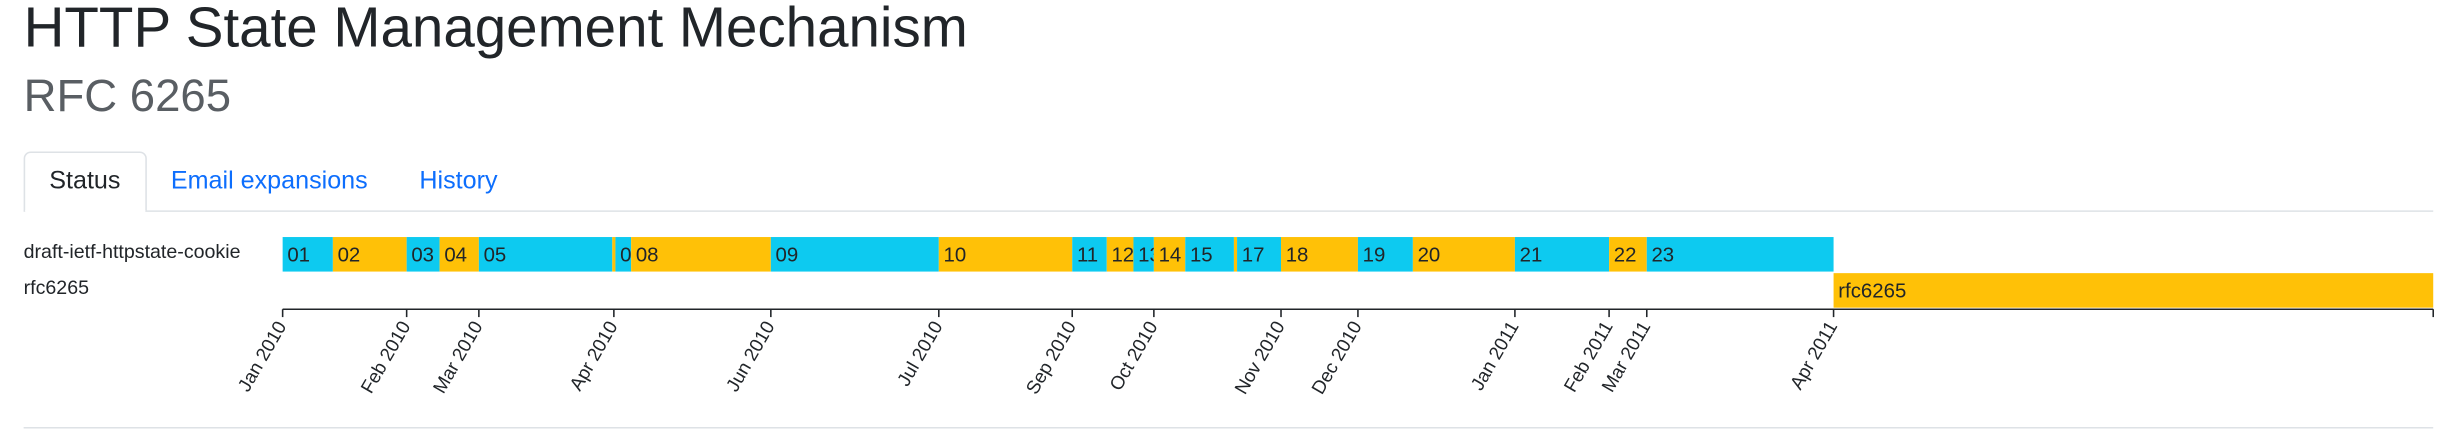 The width and height of the screenshot is (2449, 437). I want to click on segment-label: 11, so click(1087, 255).